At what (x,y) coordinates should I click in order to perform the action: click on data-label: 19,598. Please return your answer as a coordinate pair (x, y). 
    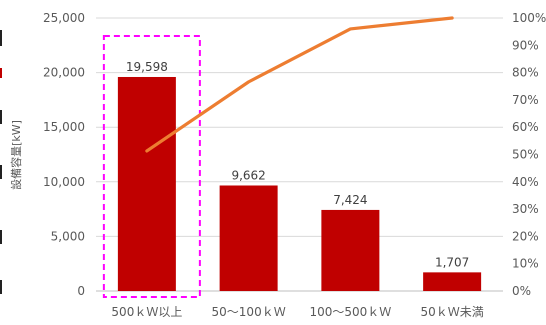
    Looking at the image, I should click on (147, 67).